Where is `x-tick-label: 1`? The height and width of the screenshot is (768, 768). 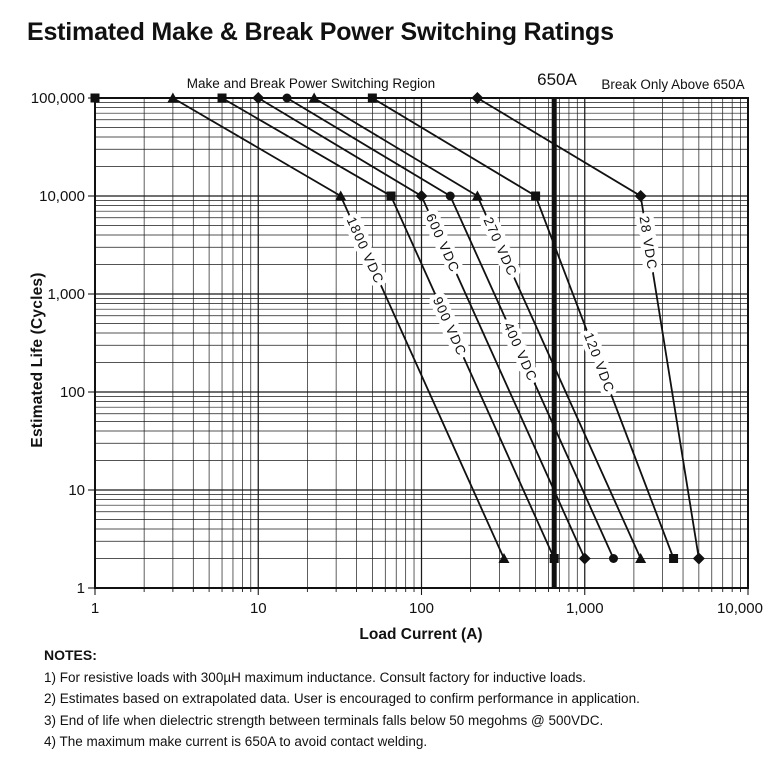
x-tick-label: 1 is located at coordinates (95, 608).